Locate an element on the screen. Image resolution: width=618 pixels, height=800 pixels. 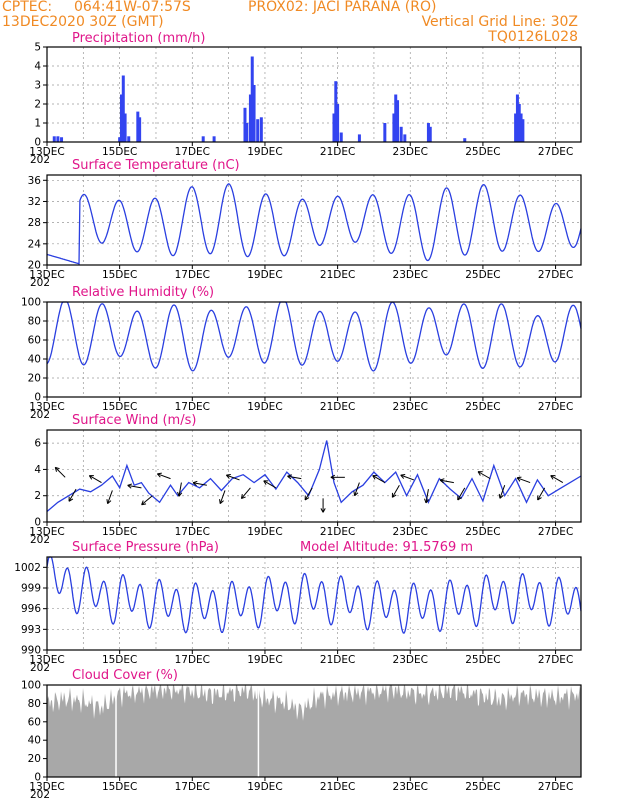
humidity-xtick-label: 15DEC is located at coordinates (119, 407).